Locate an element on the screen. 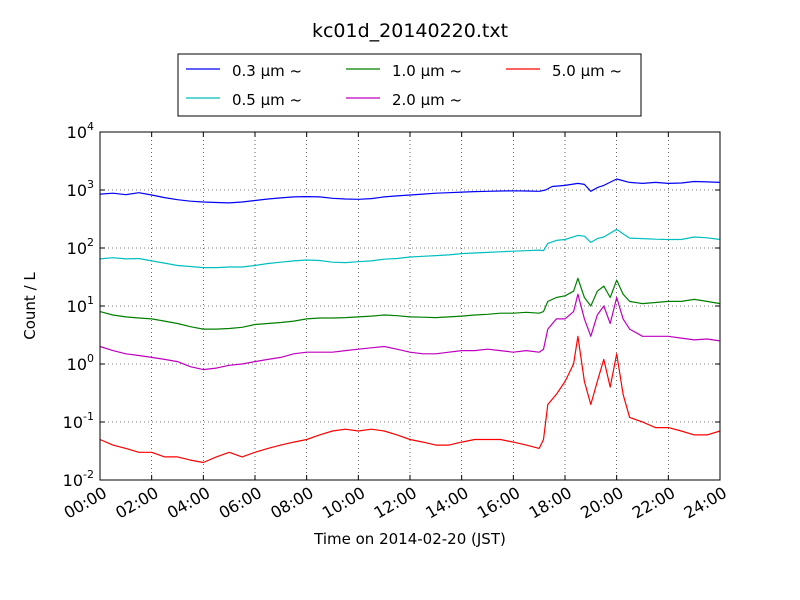  y-tick-label: 10⁻² is located at coordinates (78, 479).